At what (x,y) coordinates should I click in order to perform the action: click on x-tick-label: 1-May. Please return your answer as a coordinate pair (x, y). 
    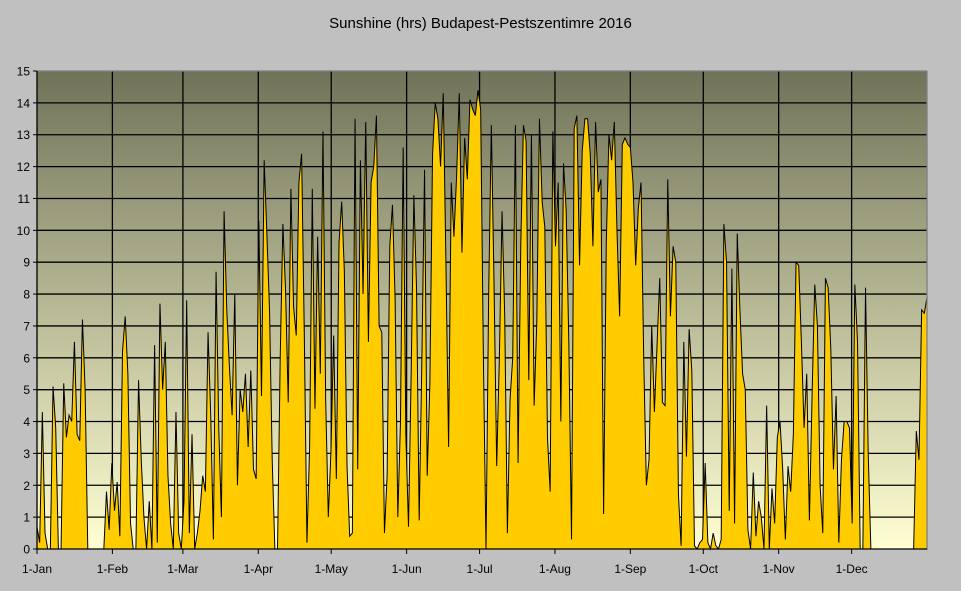
    Looking at the image, I should click on (331, 569).